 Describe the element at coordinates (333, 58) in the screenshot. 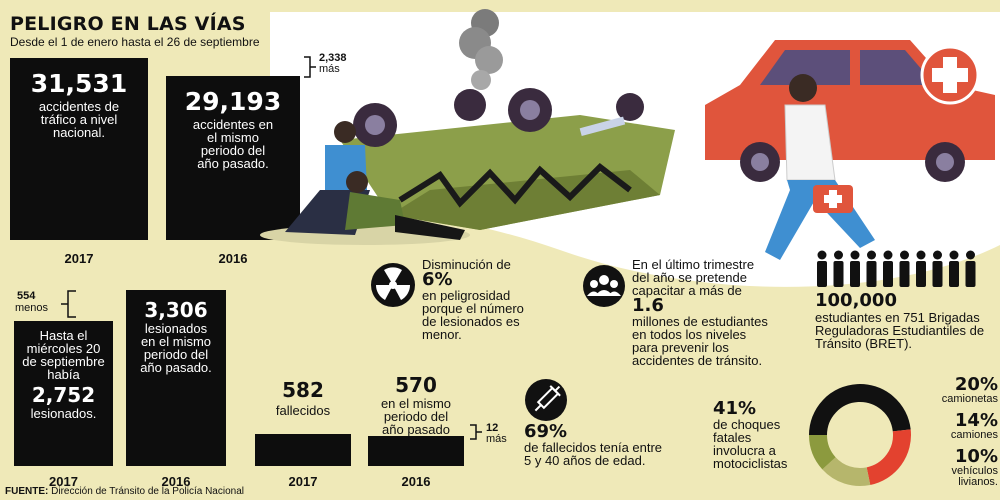

I see `accidents-diff-value: 2,338` at that location.